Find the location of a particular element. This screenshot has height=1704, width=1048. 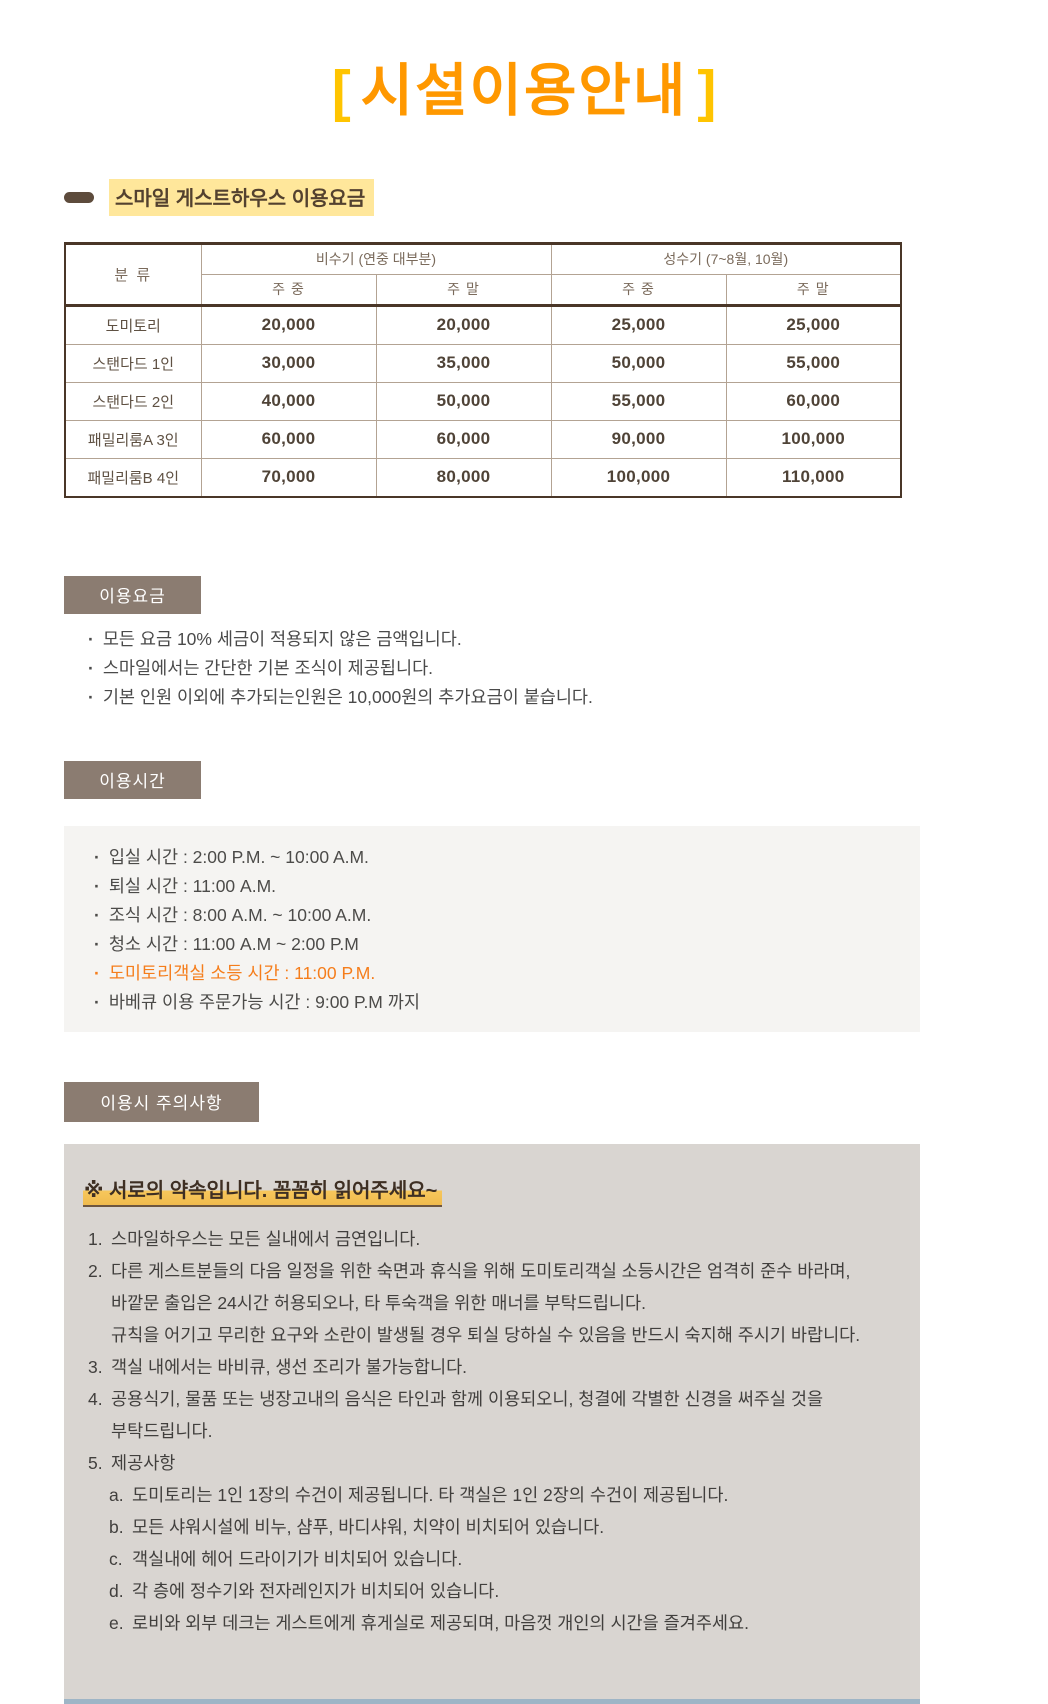

notice-item: 5. 제공사항 is located at coordinates (132, 1462).